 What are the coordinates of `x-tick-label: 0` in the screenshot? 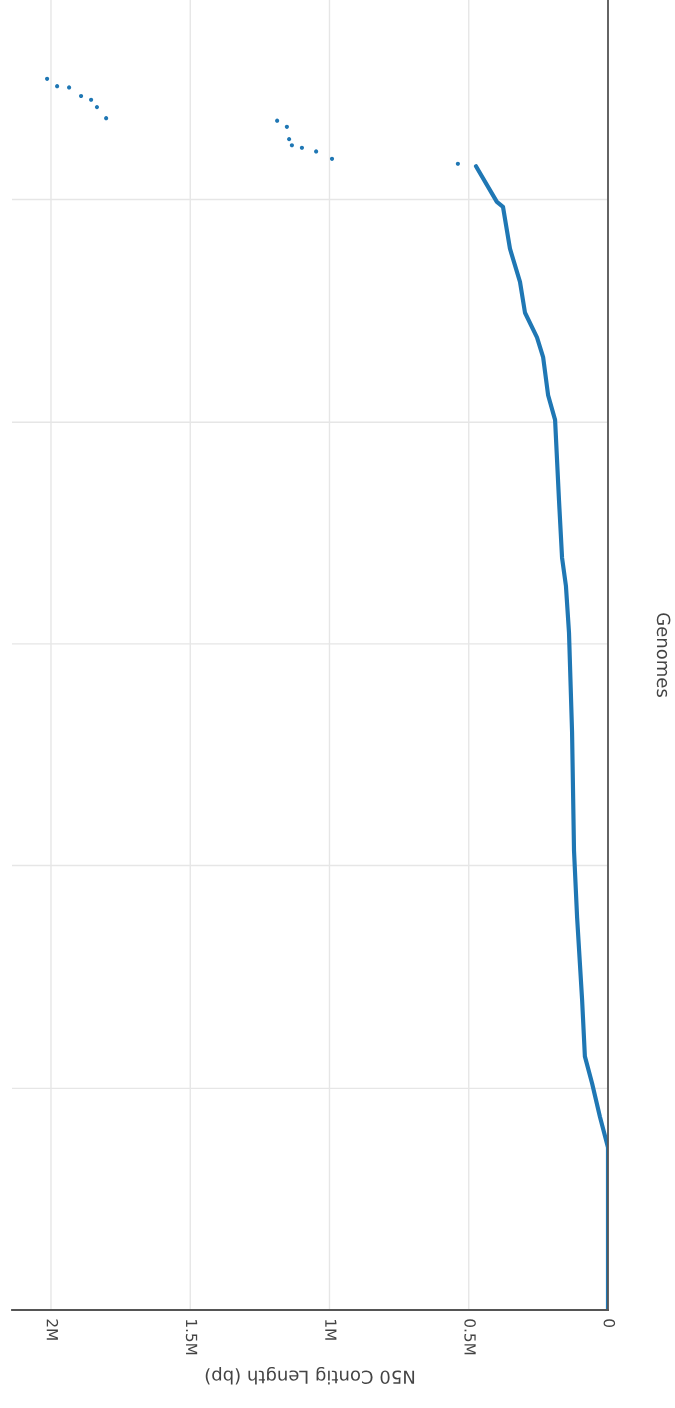 It's located at (609, 1323).